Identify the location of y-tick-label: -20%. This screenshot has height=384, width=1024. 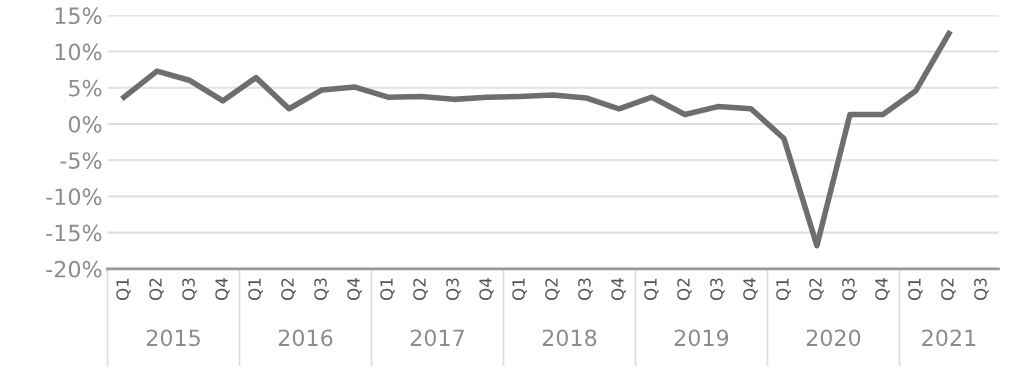
(74, 269).